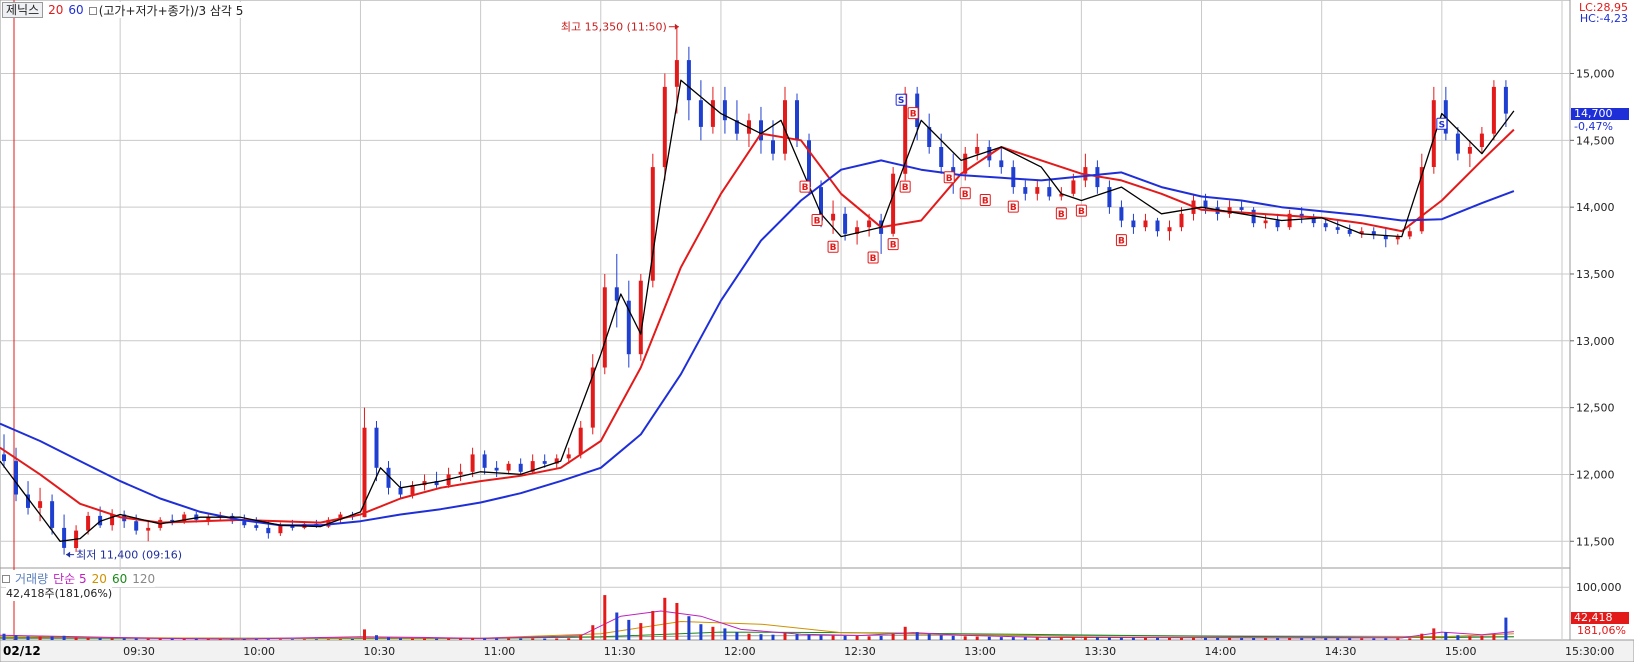  What do you see at coordinates (171, 10) in the screenshot?
I see `legend-formula-text: (고가+저가+종가)/3 삼각 5` at bounding box center [171, 10].